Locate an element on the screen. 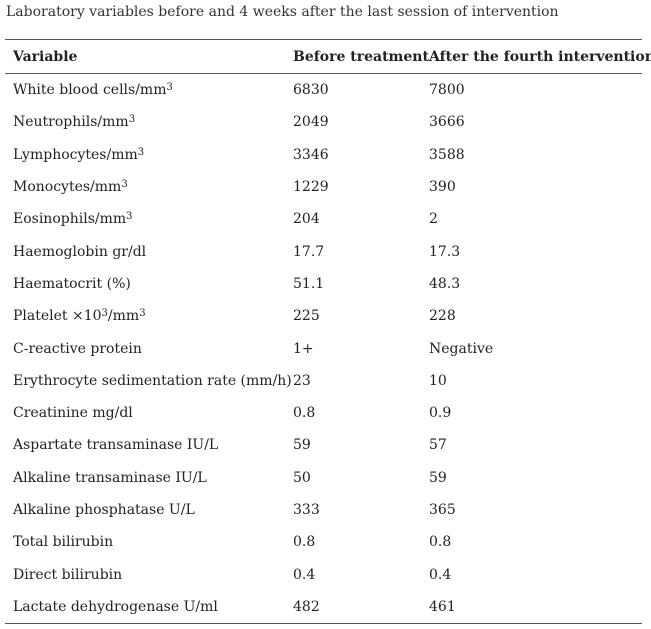 The height and width of the screenshot is (629, 651). variable-text-tail: /mm is located at coordinates (123, 316).